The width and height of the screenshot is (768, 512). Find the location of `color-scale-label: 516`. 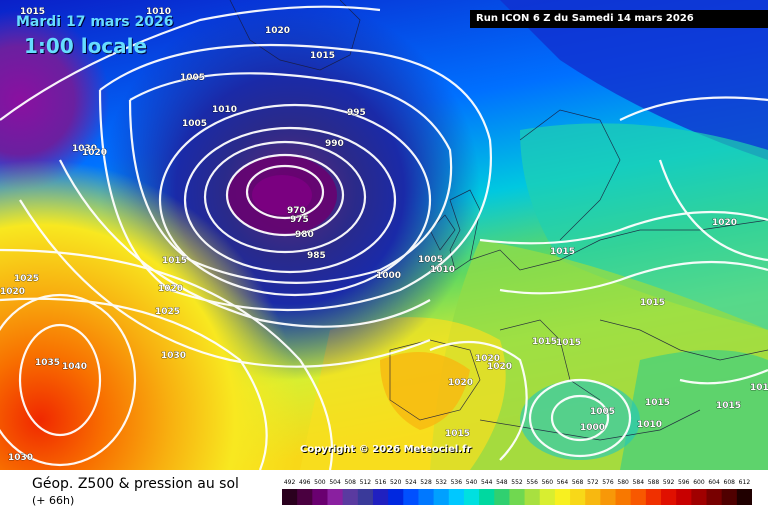

color-scale-label: 516 is located at coordinates (380, 482).